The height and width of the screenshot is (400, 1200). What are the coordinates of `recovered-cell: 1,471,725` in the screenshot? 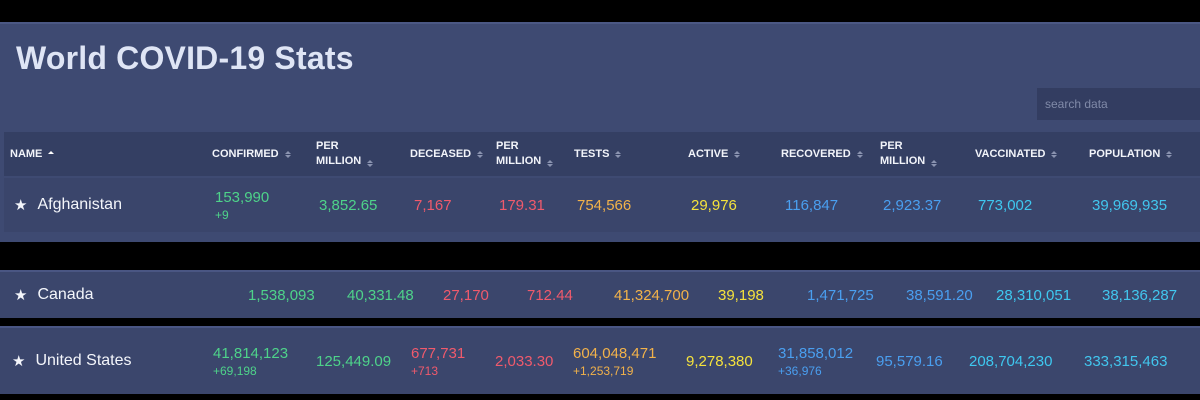 It's located at (840, 295).